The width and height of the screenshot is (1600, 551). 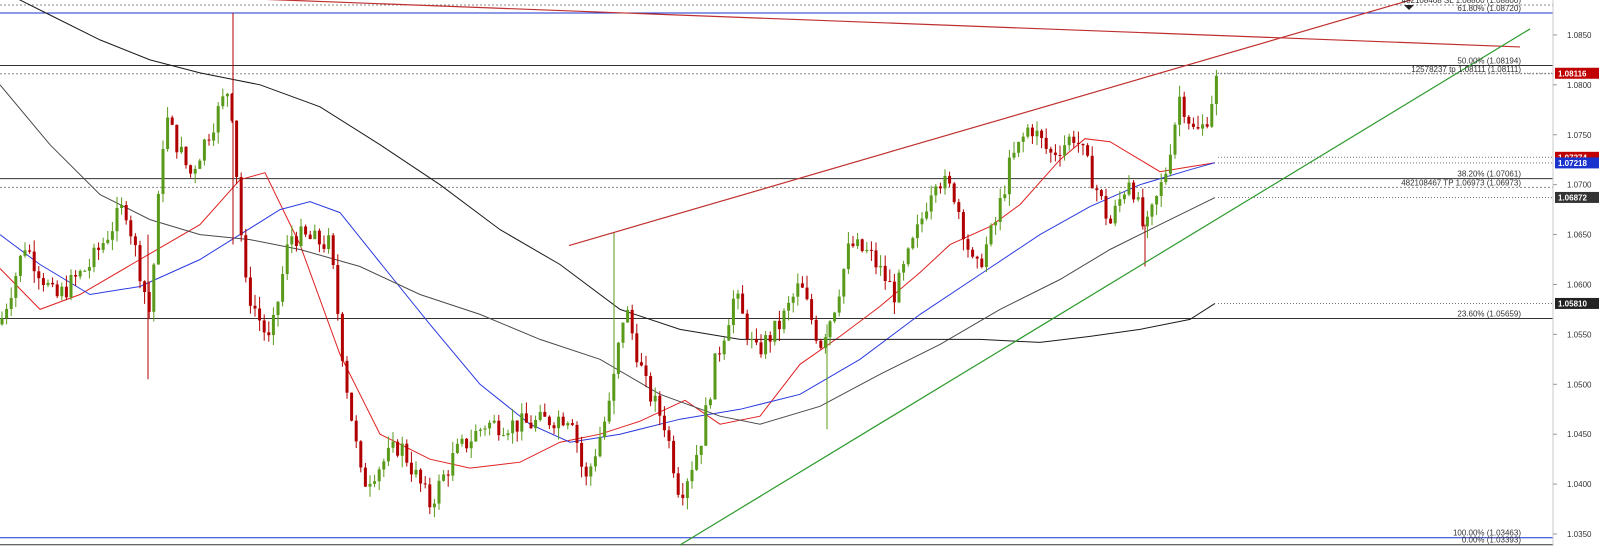 I want to click on price-tag-label: 1.07218, so click(x=1572, y=163).